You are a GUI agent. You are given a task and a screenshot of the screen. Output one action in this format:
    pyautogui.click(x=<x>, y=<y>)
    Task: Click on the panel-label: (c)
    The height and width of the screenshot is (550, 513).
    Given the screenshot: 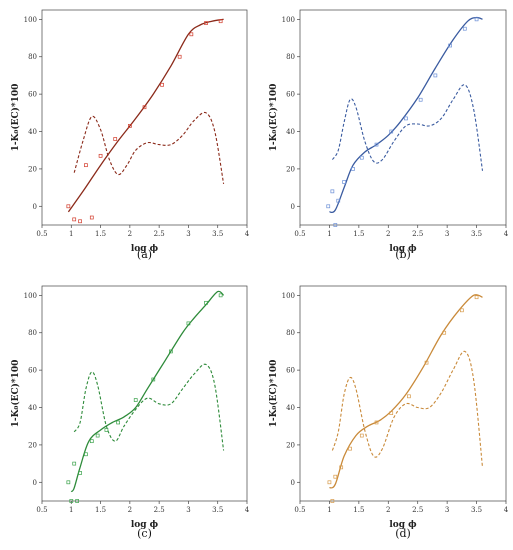 What is the action you would take?
    pyautogui.click(x=144, y=533)
    